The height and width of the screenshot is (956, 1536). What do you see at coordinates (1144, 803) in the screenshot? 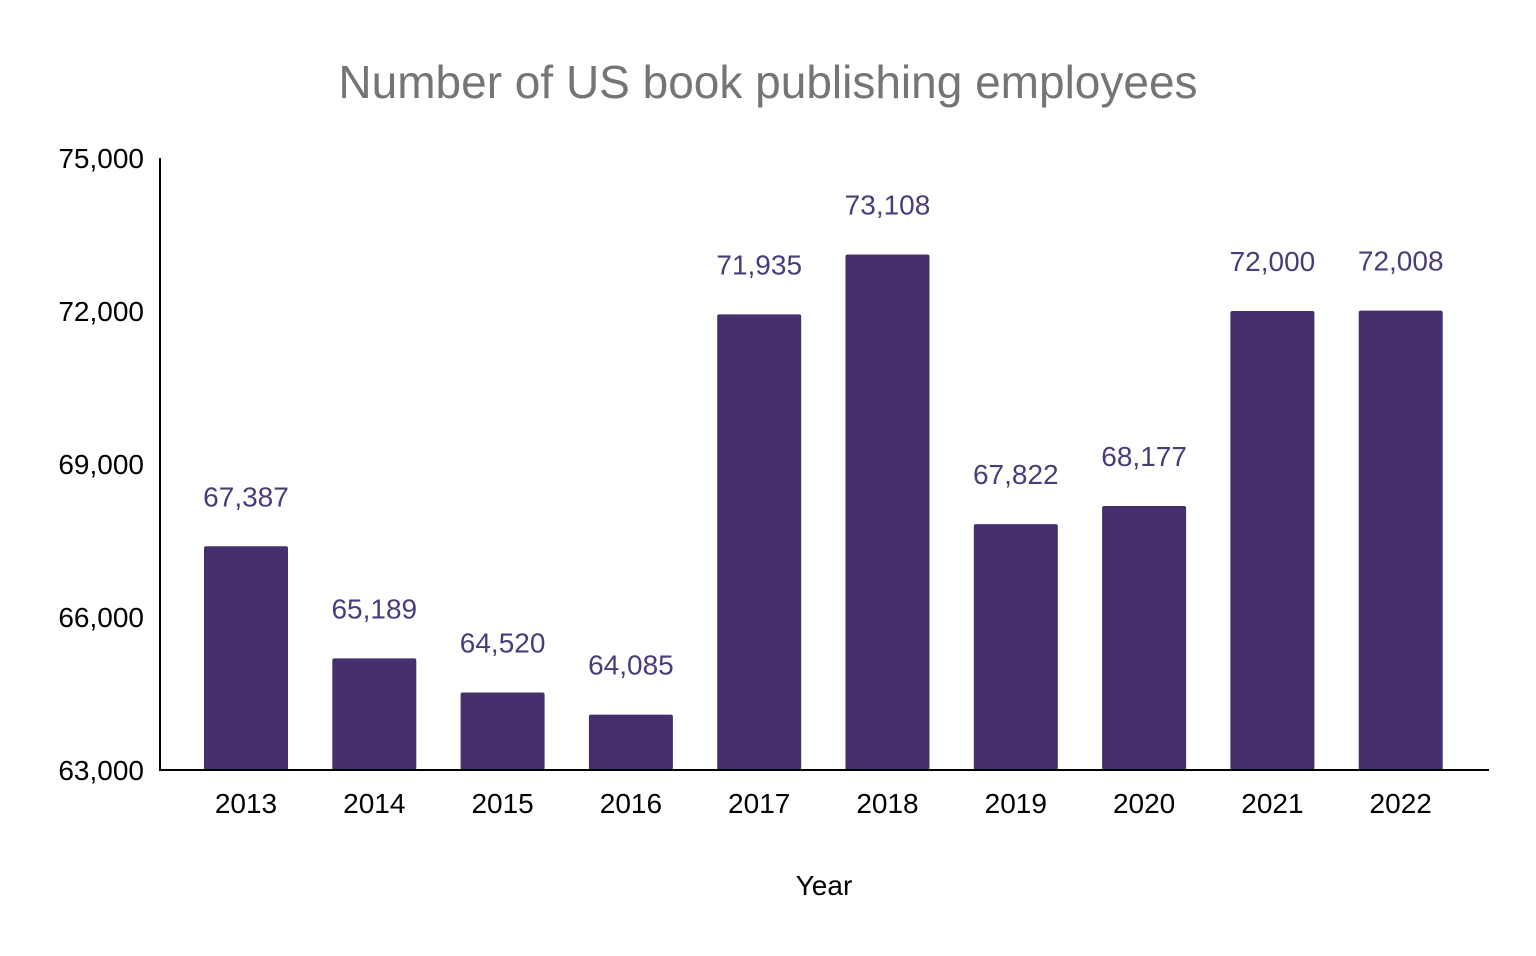
I see `x-tick-label: 2020` at bounding box center [1144, 803].